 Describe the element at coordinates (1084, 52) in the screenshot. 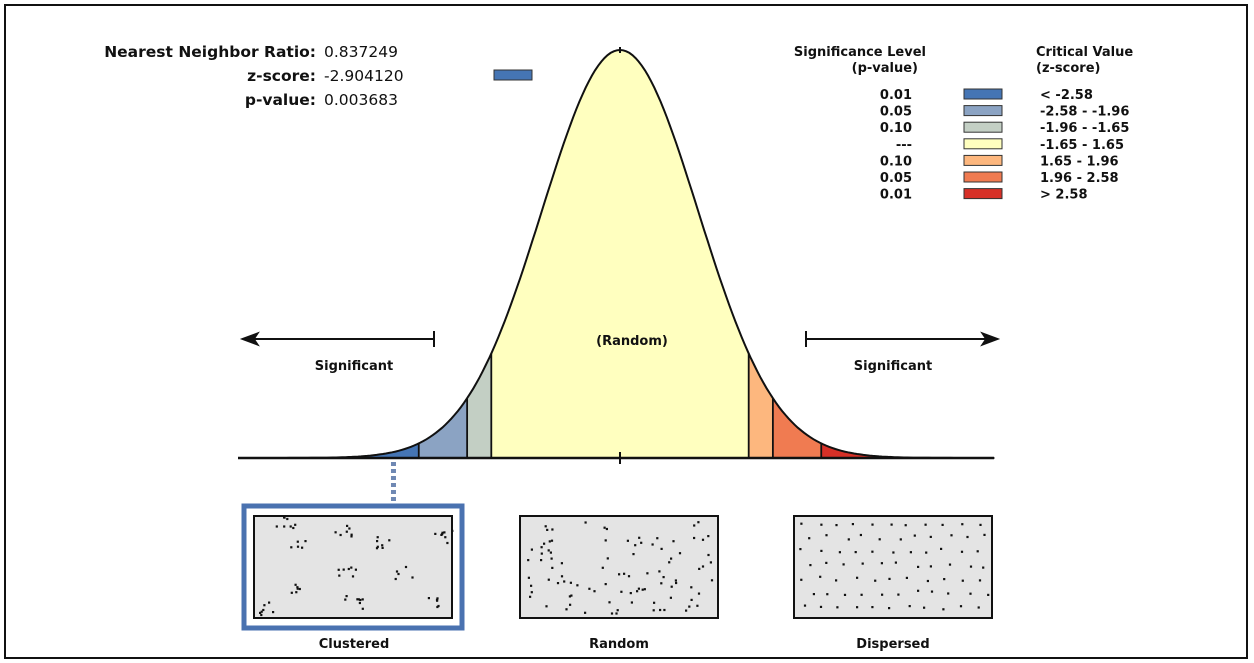

I see `legend-crit-header-1: Critical Value` at that location.